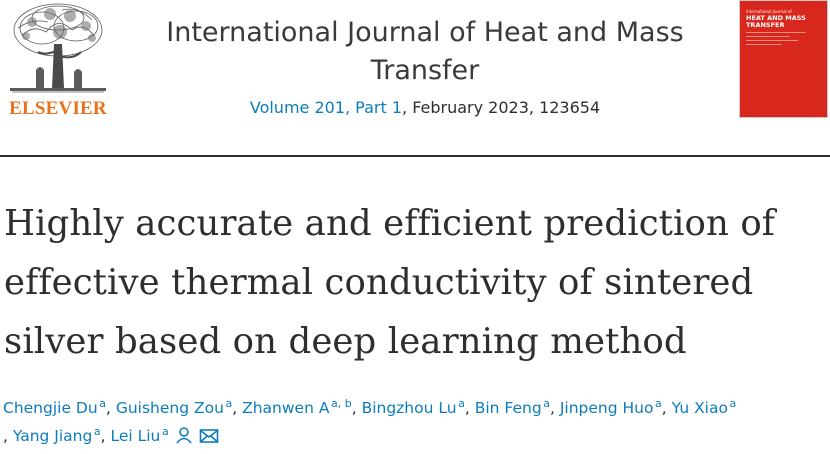 The image size is (830, 454). I want to click on author-link: Chengjie Du a, so click(54, 407).